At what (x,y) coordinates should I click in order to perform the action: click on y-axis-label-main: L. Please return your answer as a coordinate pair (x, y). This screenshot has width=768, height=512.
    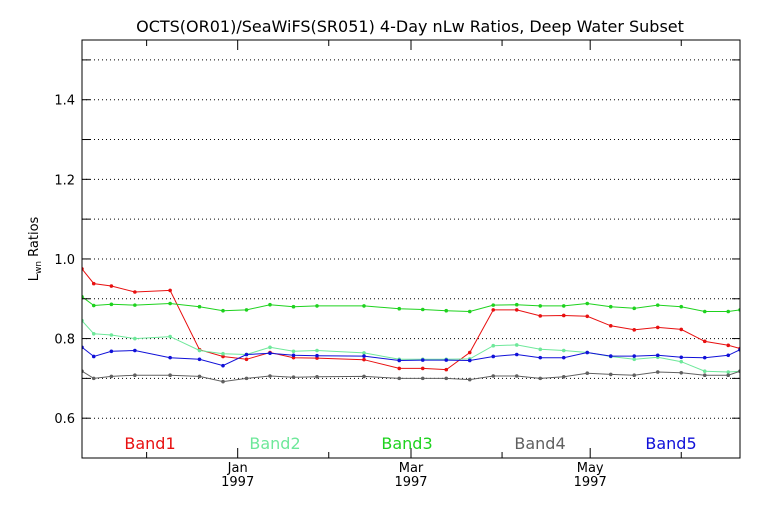
    Looking at the image, I should click on (34, 277).